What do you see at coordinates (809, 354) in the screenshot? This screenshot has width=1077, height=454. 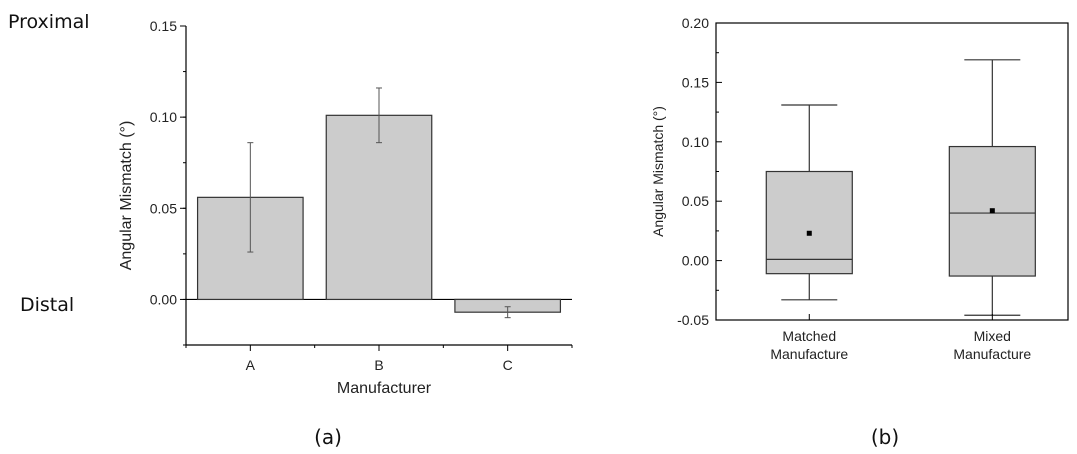 I see `x-tick-label-matched: Manufacture` at bounding box center [809, 354].